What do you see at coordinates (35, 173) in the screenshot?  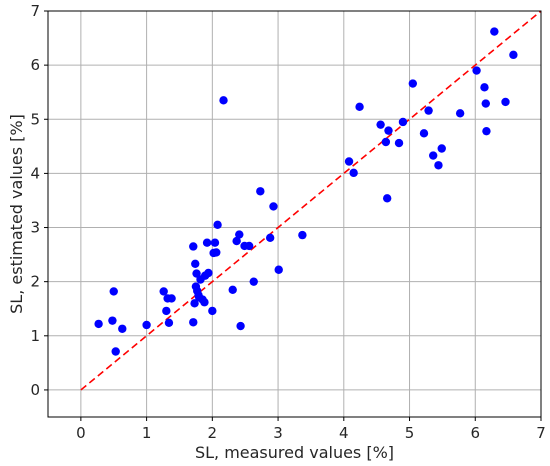 I see `y-tick-label: 4` at bounding box center [35, 173].